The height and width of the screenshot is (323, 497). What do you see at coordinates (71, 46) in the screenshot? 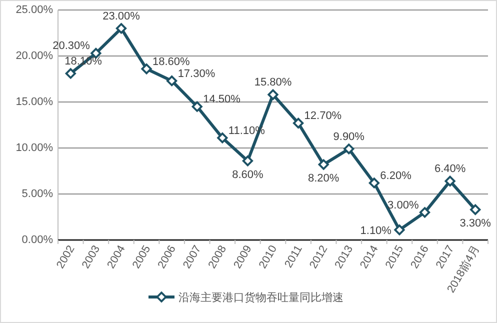
I see `data-label: 20.30%` at bounding box center [71, 46].